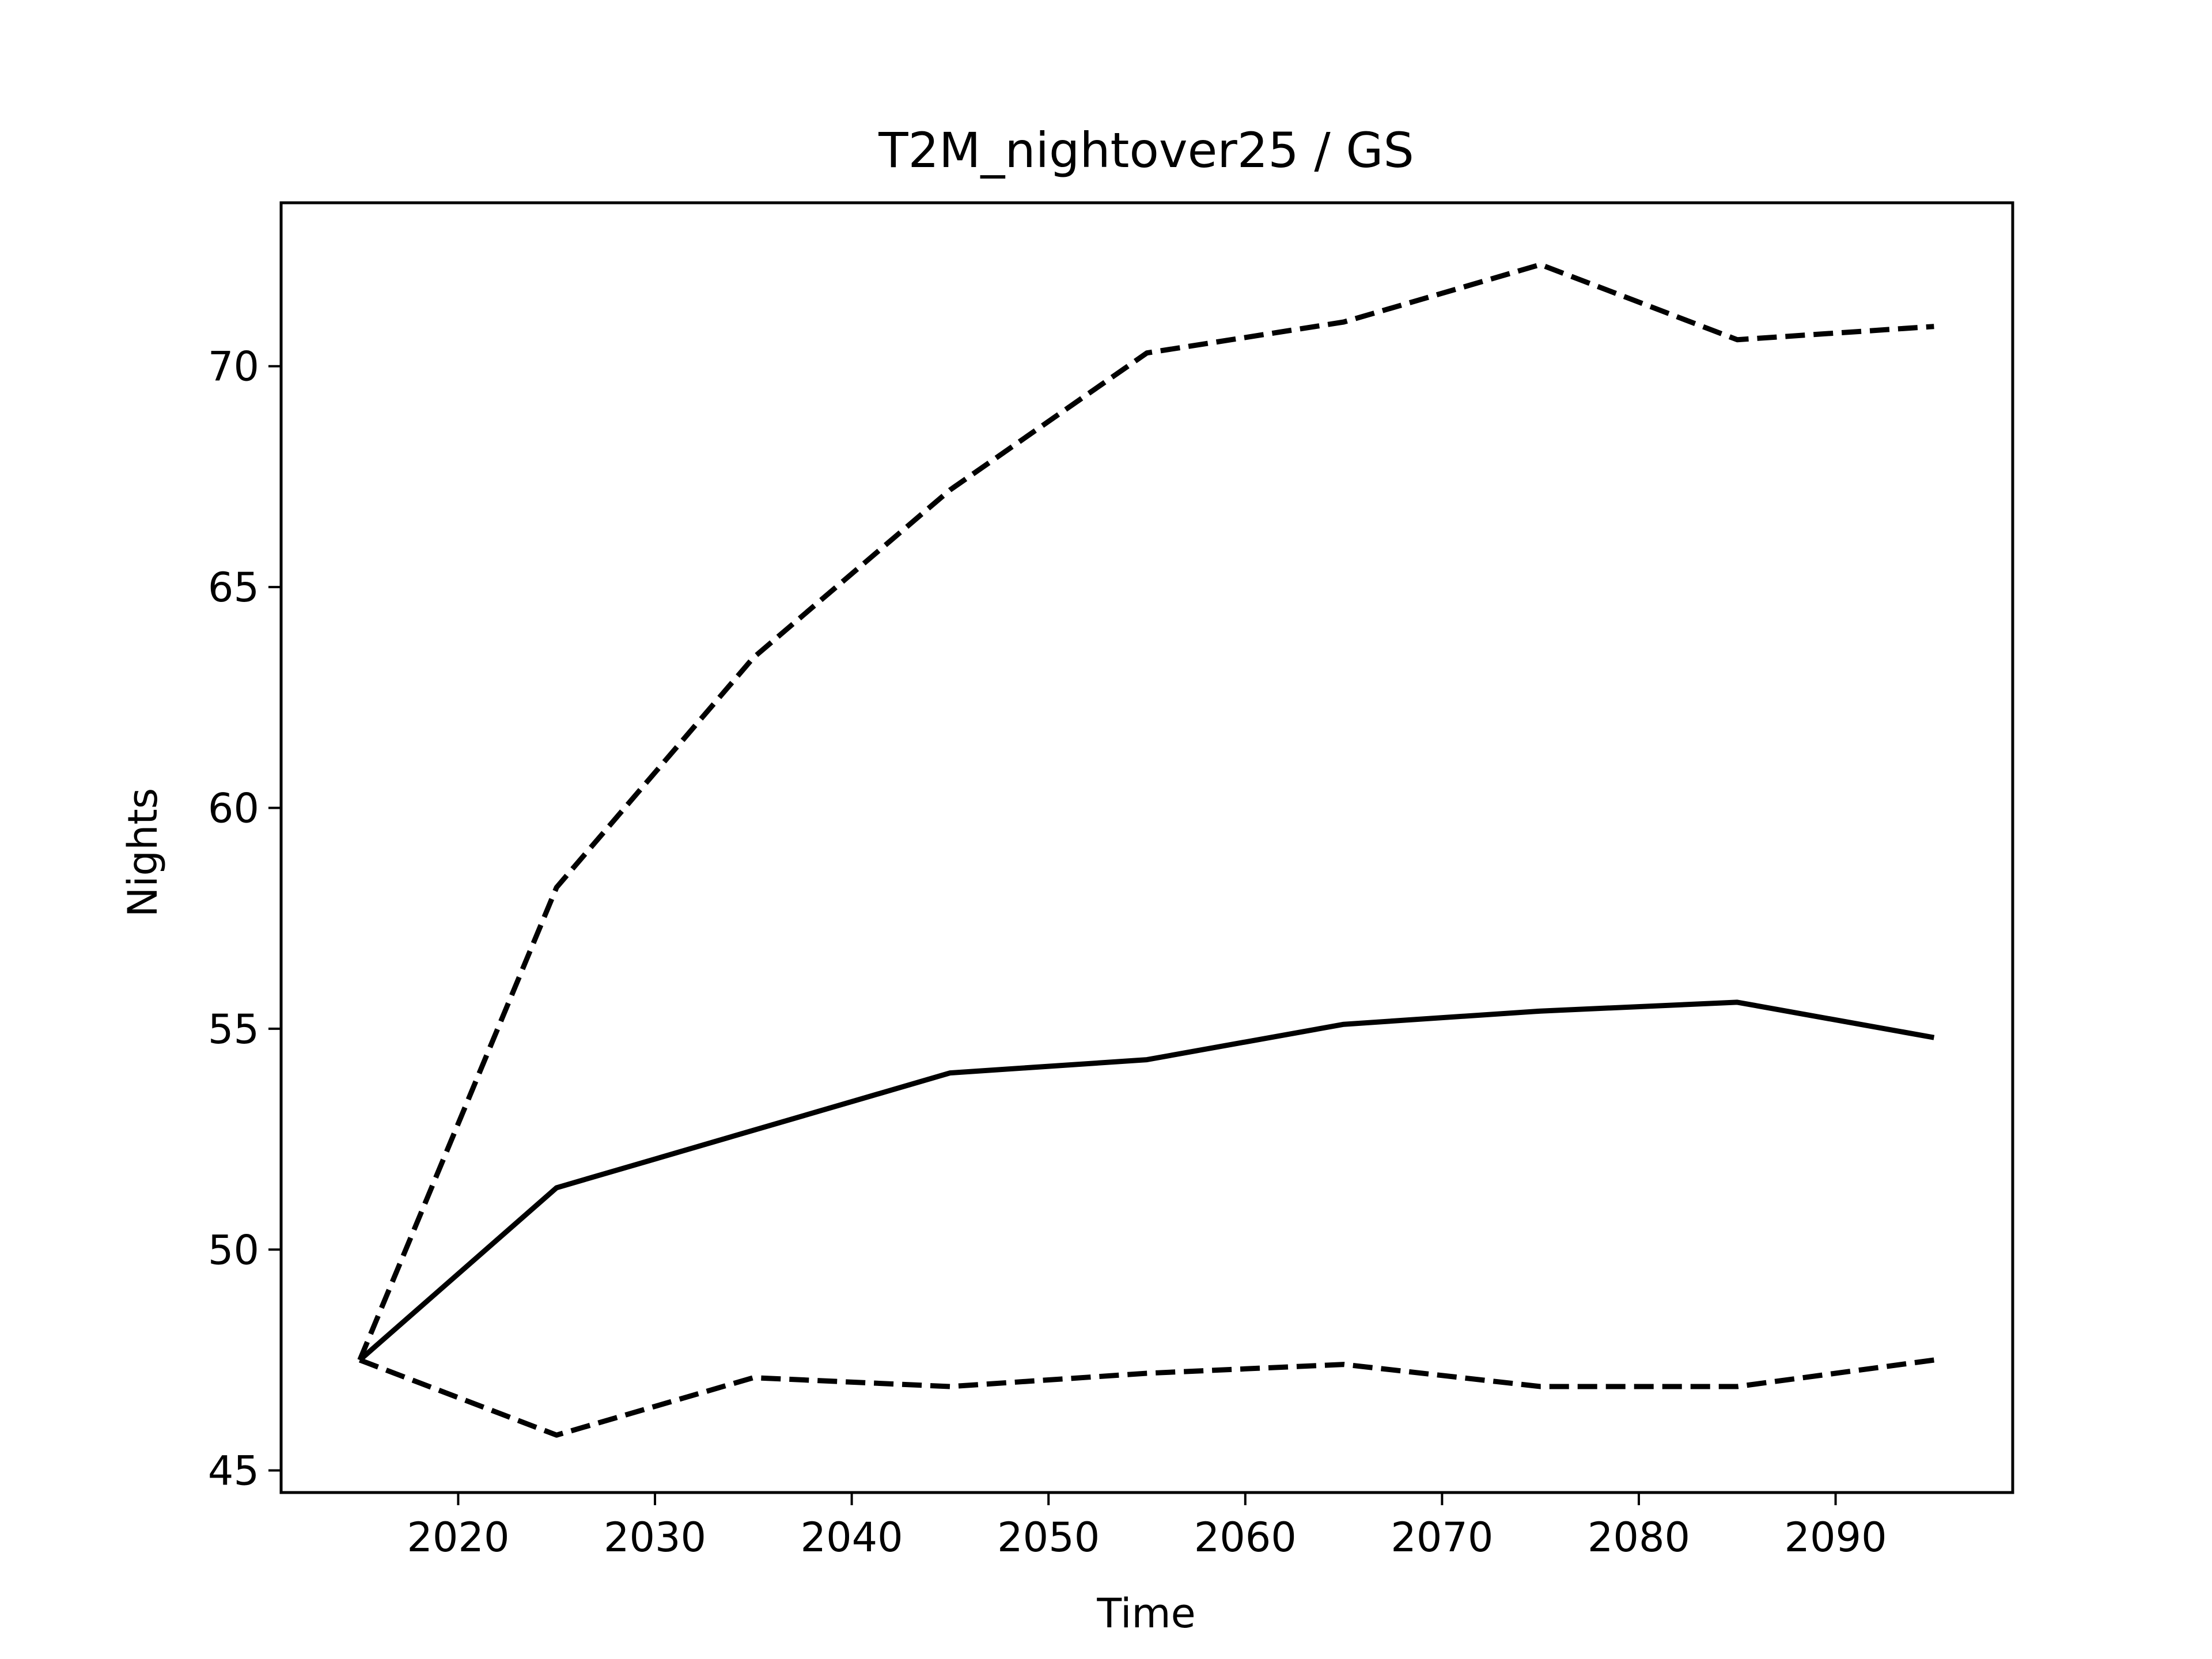  What do you see at coordinates (233, 1250) in the screenshot?
I see `y-tick-label: 50` at bounding box center [233, 1250].